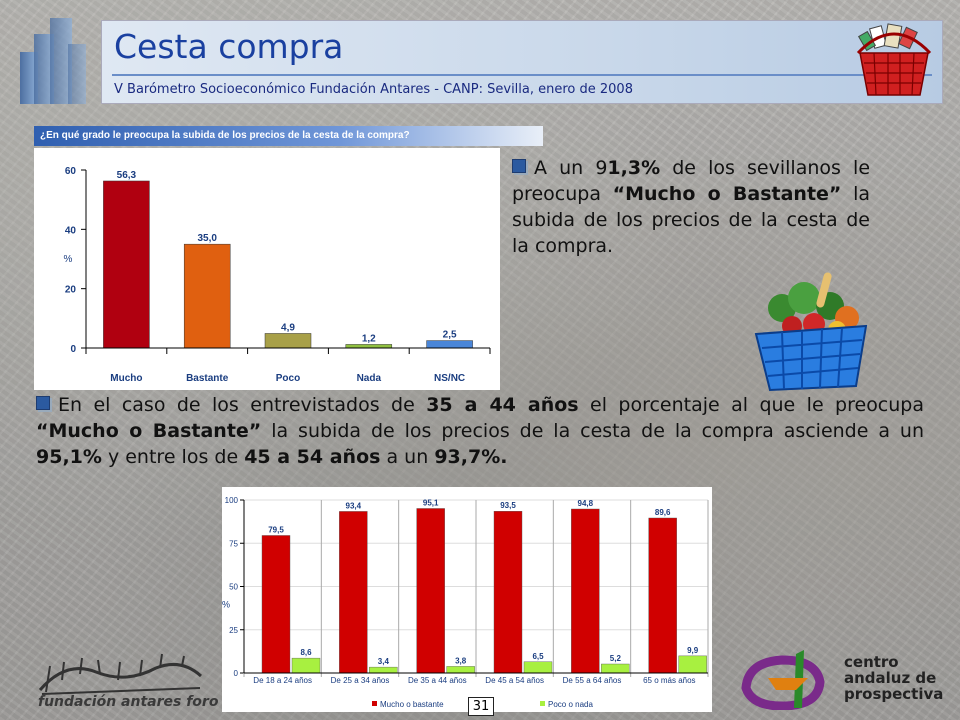 This screenshot has height=720, width=960. What do you see at coordinates (354, 505) in the screenshot?
I see `bar-value-label: 93,4` at bounding box center [354, 505].